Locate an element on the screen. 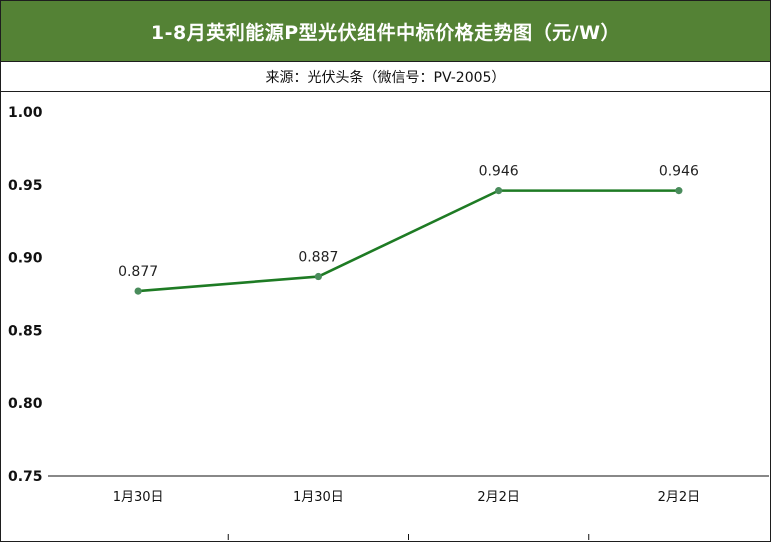 The image size is (771, 542). series-layer is located at coordinates (408, 241).